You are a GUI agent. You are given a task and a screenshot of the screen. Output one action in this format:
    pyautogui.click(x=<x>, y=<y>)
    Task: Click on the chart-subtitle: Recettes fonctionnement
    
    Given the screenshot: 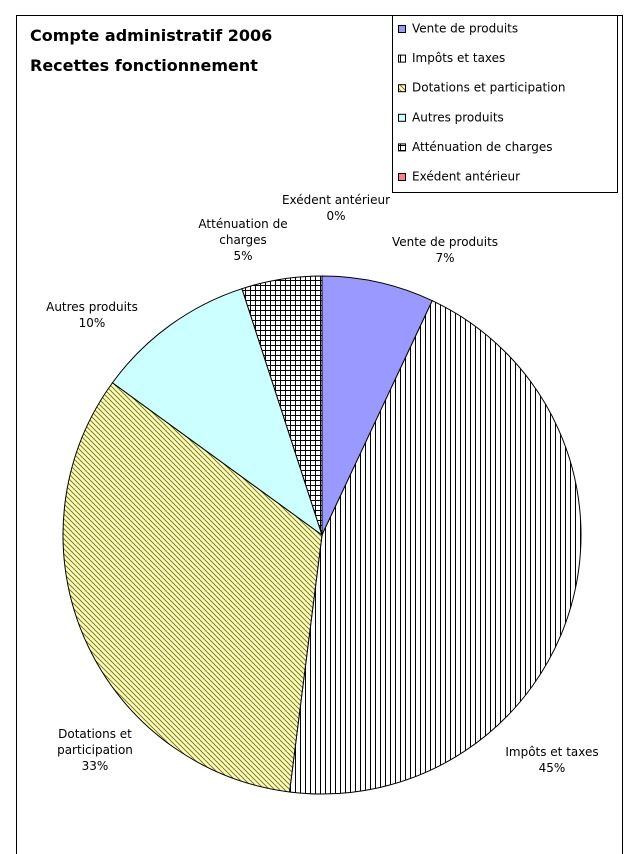 What is the action you would take?
    pyautogui.click(x=144, y=65)
    